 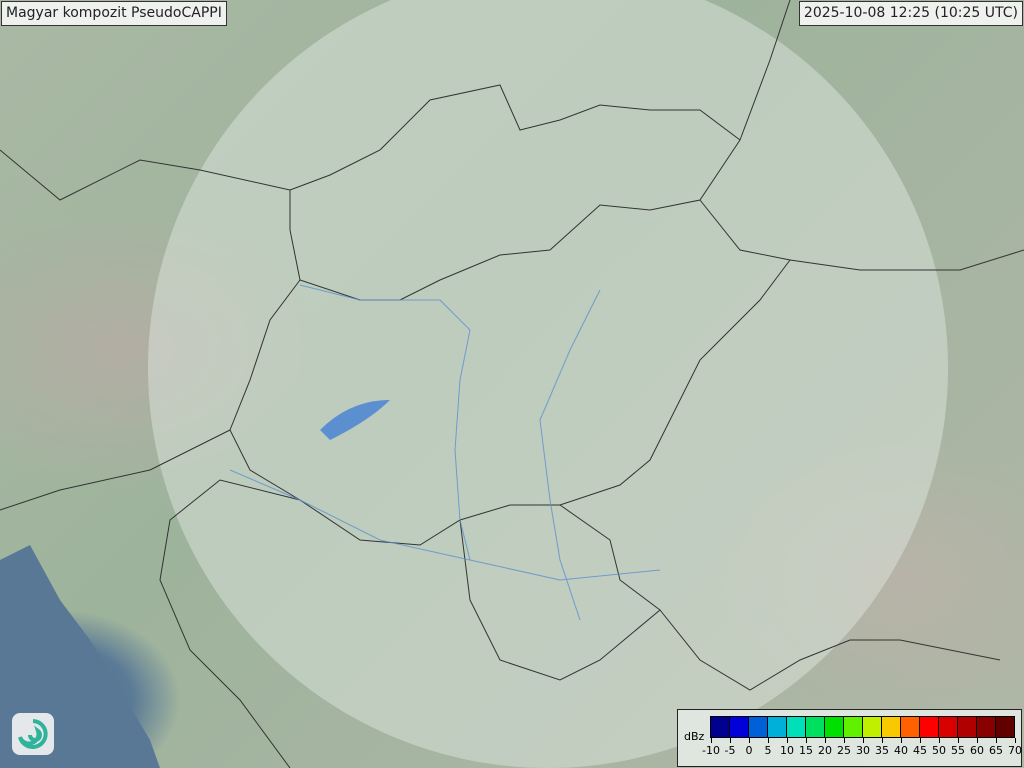 What do you see at coordinates (694, 736) in the screenshot?
I see `legend-unit: dBz` at bounding box center [694, 736].